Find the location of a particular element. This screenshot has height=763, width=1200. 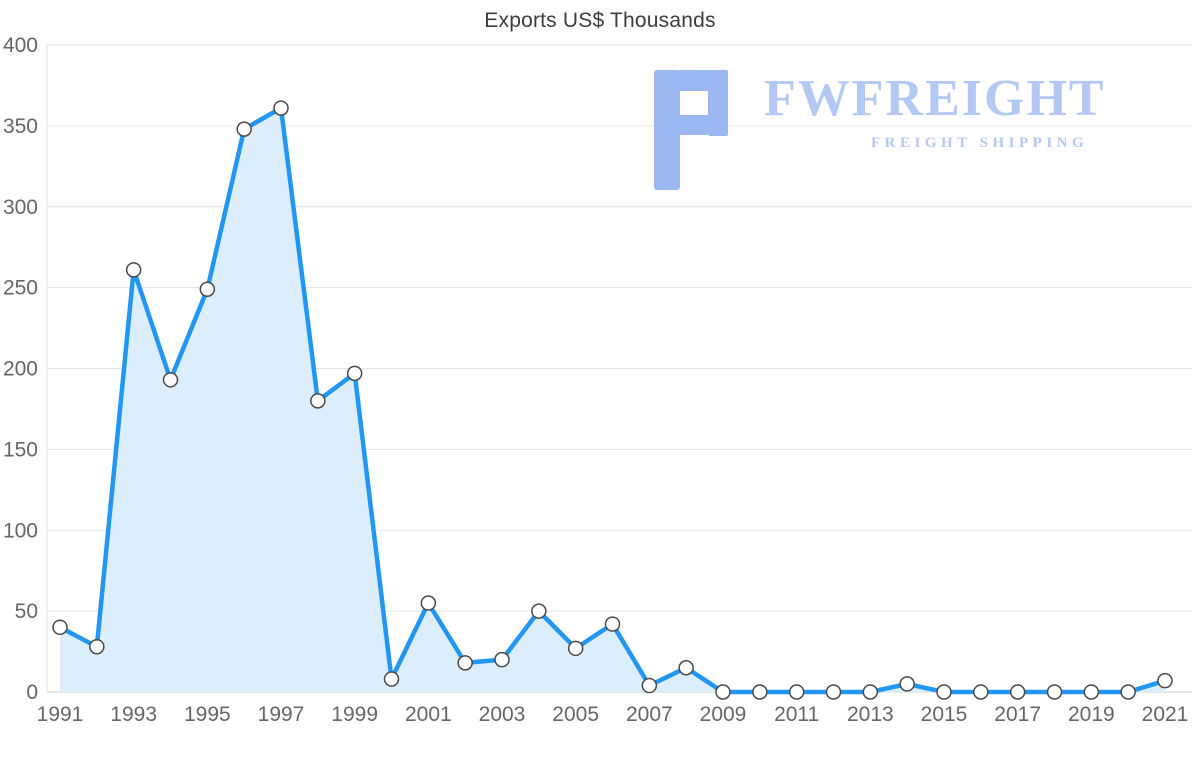

fwfreight-logo-icon is located at coordinates (691, 130).